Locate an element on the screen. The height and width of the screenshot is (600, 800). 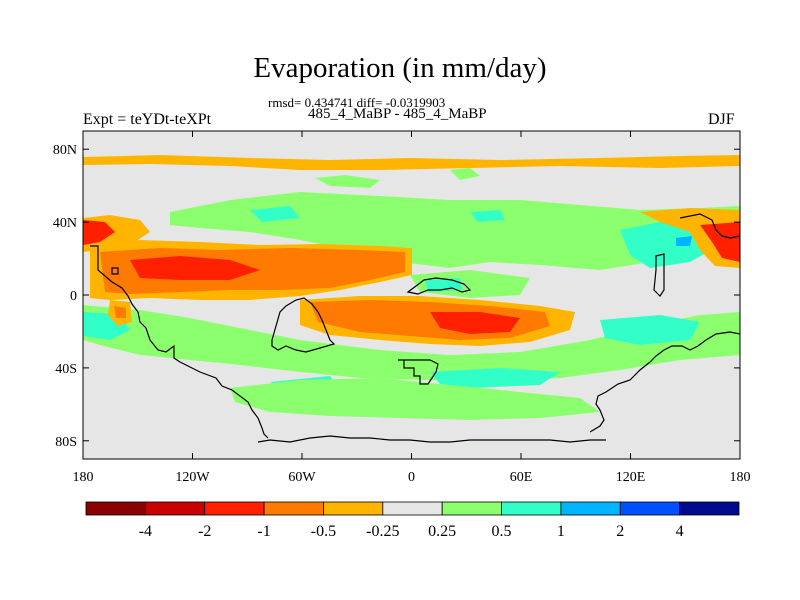
contour-strop-red is located at coordinates (475, 323).